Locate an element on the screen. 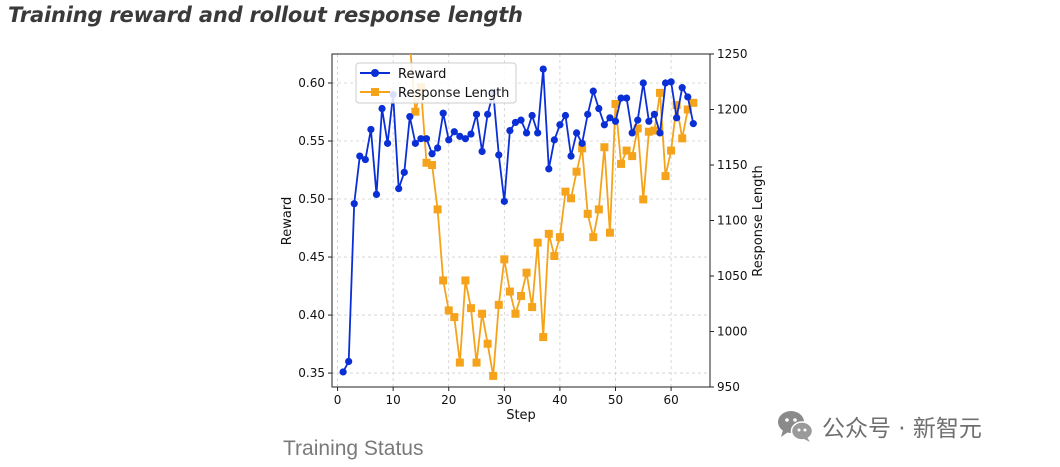 Image resolution: width=1060 pixels, height=467 pixels. legend-marker-response-length is located at coordinates (375, 92).